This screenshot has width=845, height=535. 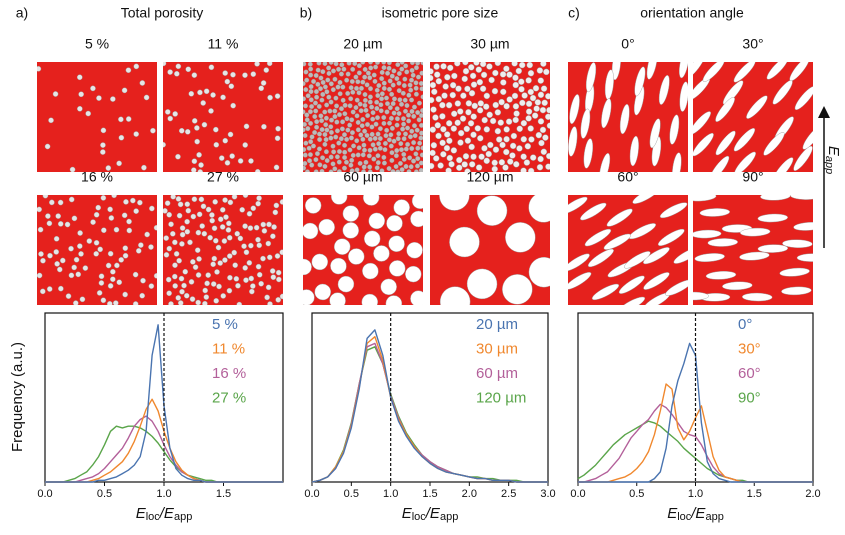 I want to click on legend-entry: 60°, so click(x=749, y=373).